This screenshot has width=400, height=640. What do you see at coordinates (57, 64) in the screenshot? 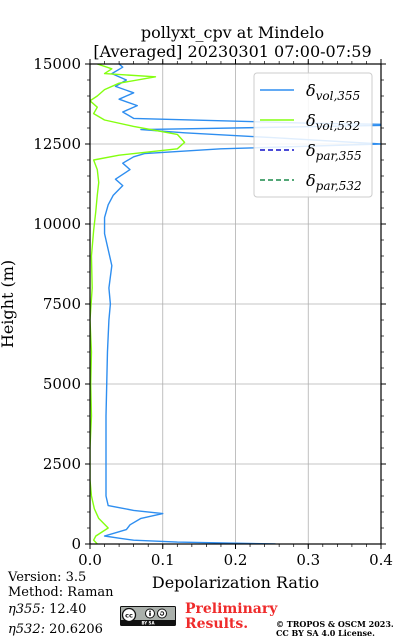
I see `y-tick-label: 15000` at bounding box center [57, 64].